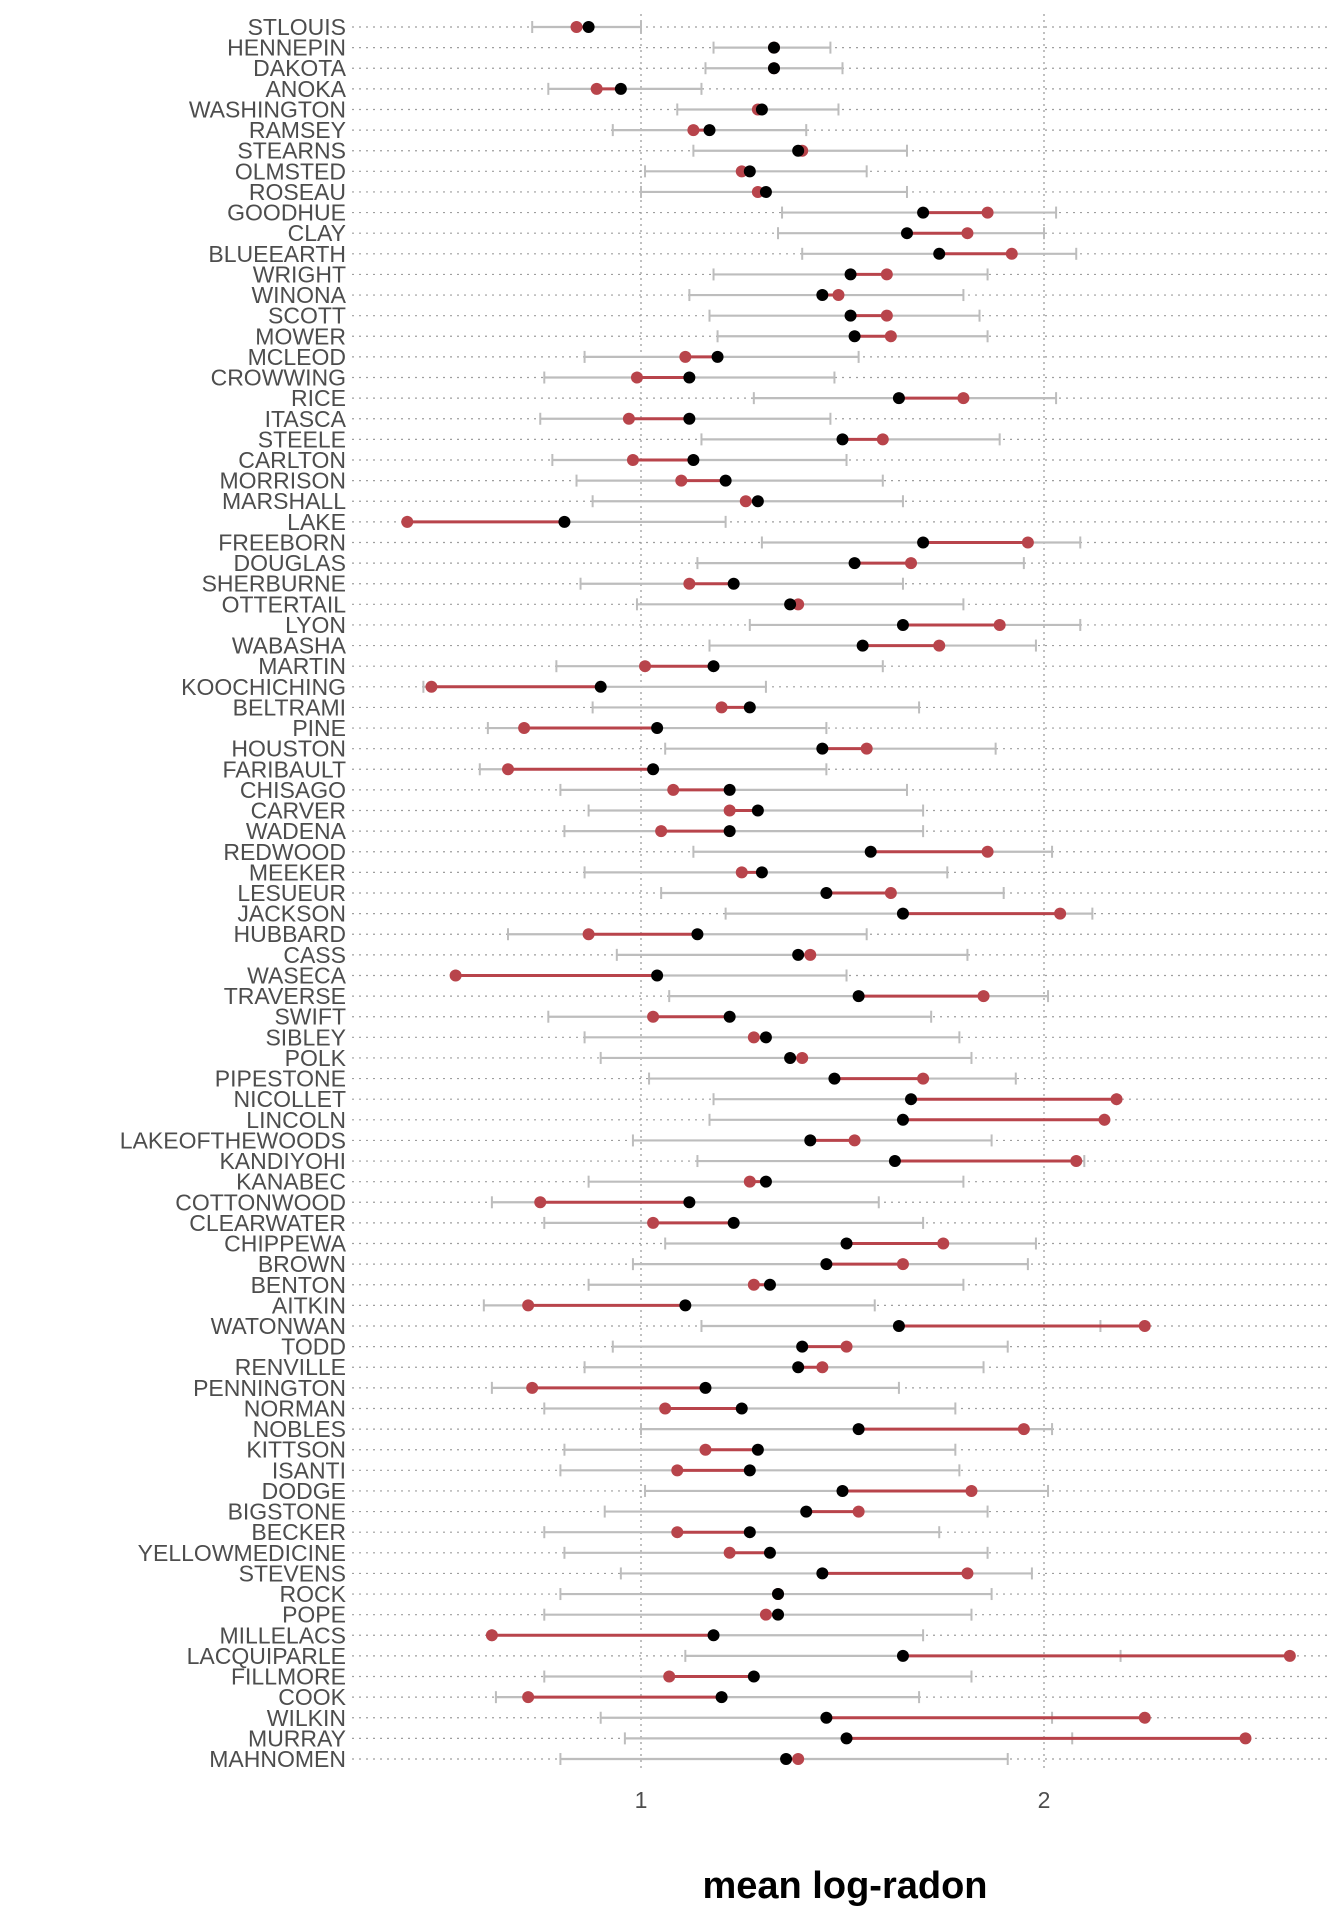  Describe the element at coordinates (850, 315) in the screenshot. I see `estimate-point-scott` at that location.